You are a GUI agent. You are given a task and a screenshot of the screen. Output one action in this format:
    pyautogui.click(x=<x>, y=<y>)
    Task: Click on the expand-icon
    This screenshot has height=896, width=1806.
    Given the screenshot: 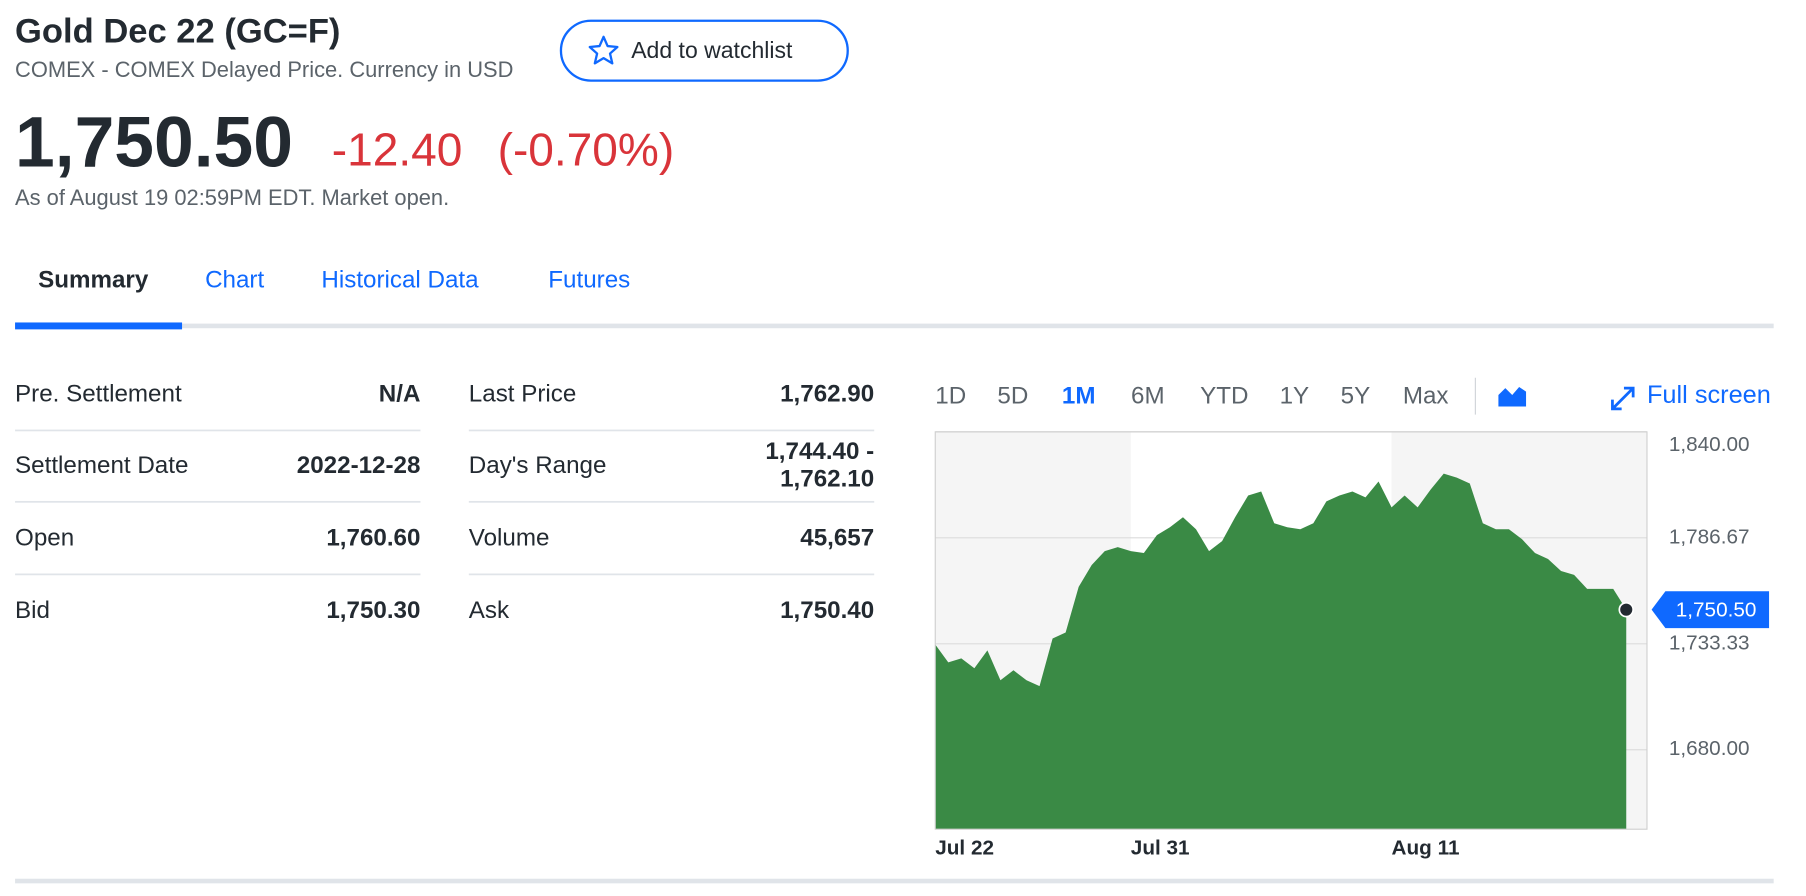 What is the action you would take?
    pyautogui.click(x=1623, y=398)
    